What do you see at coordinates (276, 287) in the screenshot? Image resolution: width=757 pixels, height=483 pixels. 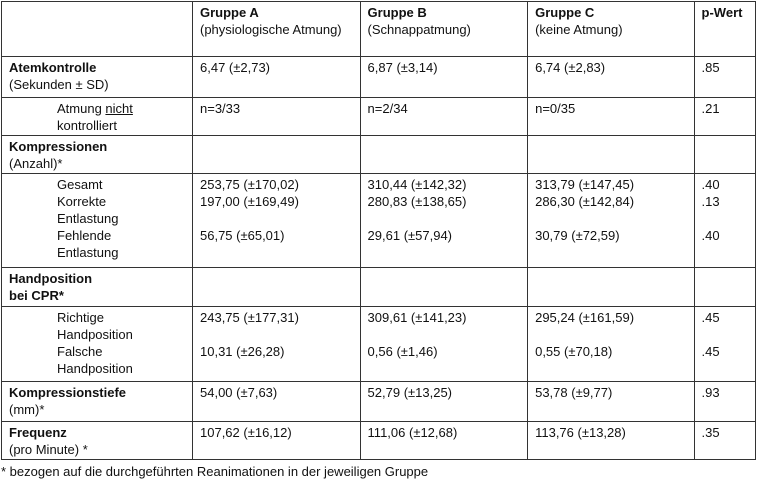 I see `handposition-a-empty` at bounding box center [276, 287].